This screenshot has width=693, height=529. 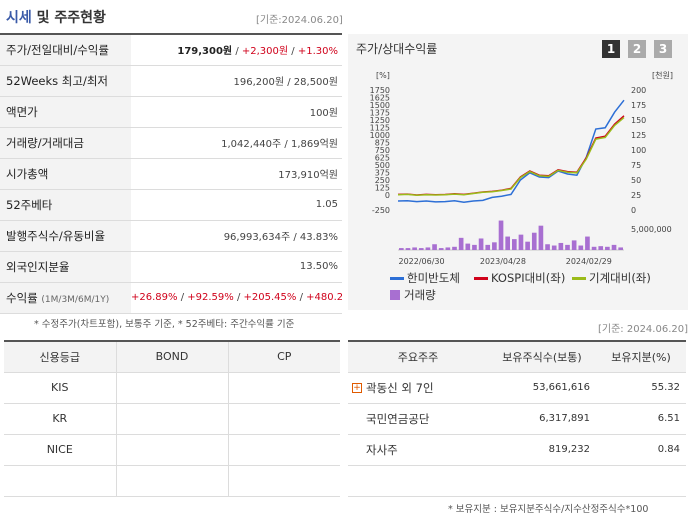 What do you see at coordinates (641, 356) in the screenshot?
I see `col-header: 보유지분(%)` at bounding box center [641, 356].